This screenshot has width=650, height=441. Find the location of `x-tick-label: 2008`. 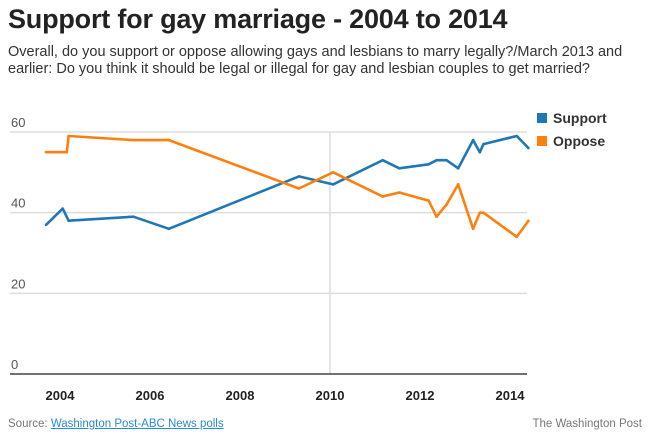

x-tick-label: 2008 is located at coordinates (240, 395).